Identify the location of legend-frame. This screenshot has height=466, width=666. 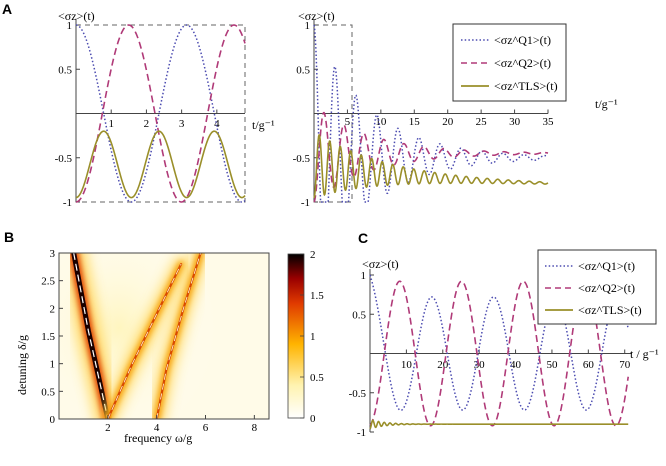
(597, 287).